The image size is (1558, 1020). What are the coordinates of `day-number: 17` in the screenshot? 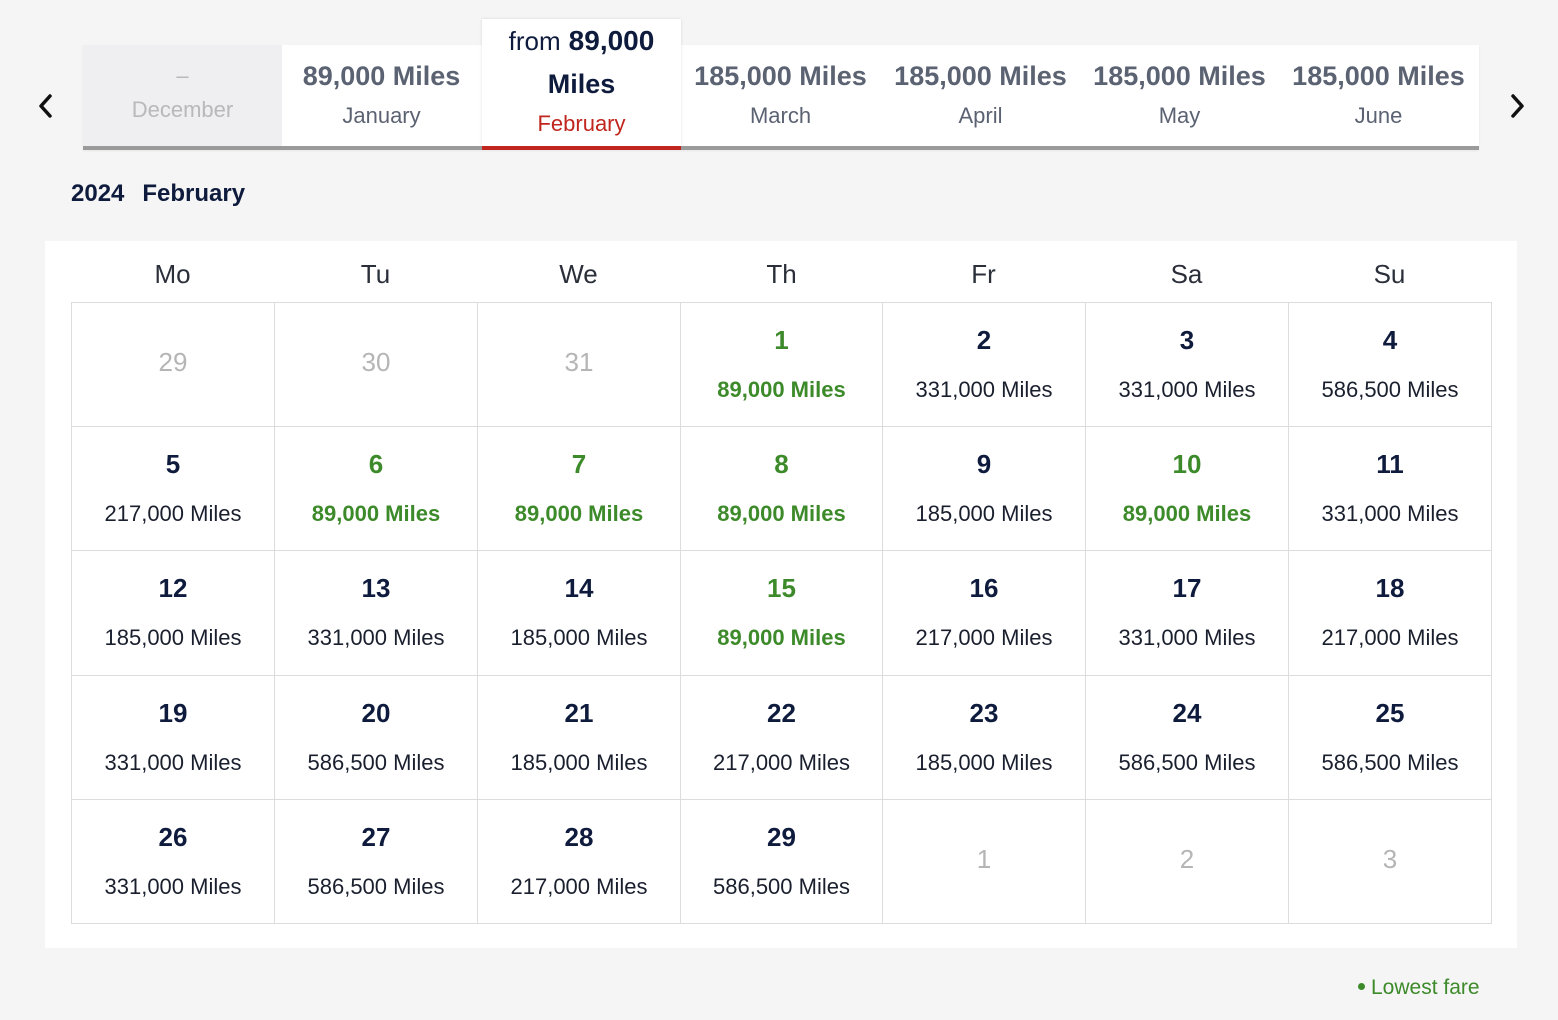 It's located at (1187, 588).